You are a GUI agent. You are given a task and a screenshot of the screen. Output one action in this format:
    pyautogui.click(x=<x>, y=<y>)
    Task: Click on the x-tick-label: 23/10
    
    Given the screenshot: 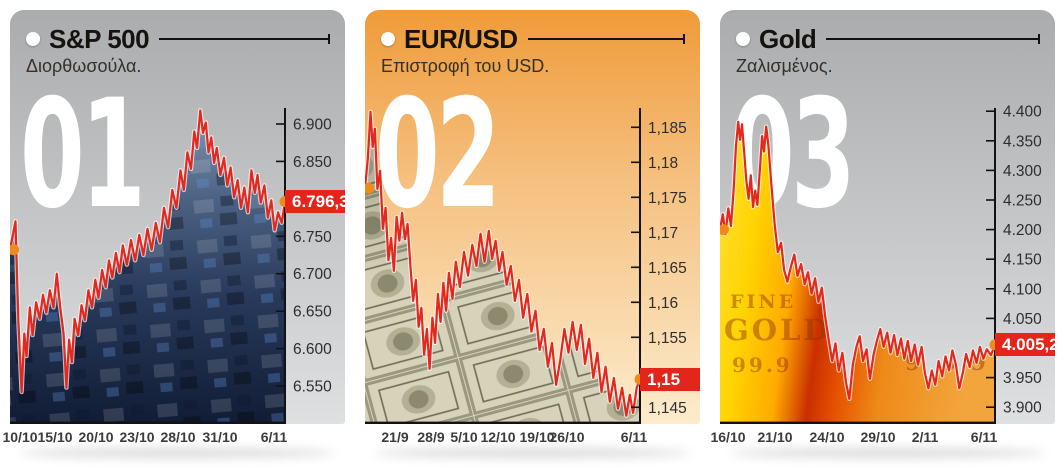 What is the action you would take?
    pyautogui.click(x=137, y=437)
    